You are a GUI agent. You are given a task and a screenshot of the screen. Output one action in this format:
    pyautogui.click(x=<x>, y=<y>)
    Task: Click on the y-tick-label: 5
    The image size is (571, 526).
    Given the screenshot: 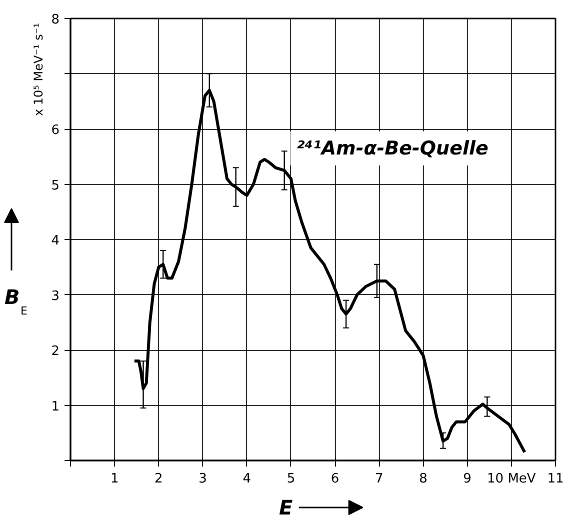 What is the action you would take?
    pyautogui.click(x=55, y=186)
    